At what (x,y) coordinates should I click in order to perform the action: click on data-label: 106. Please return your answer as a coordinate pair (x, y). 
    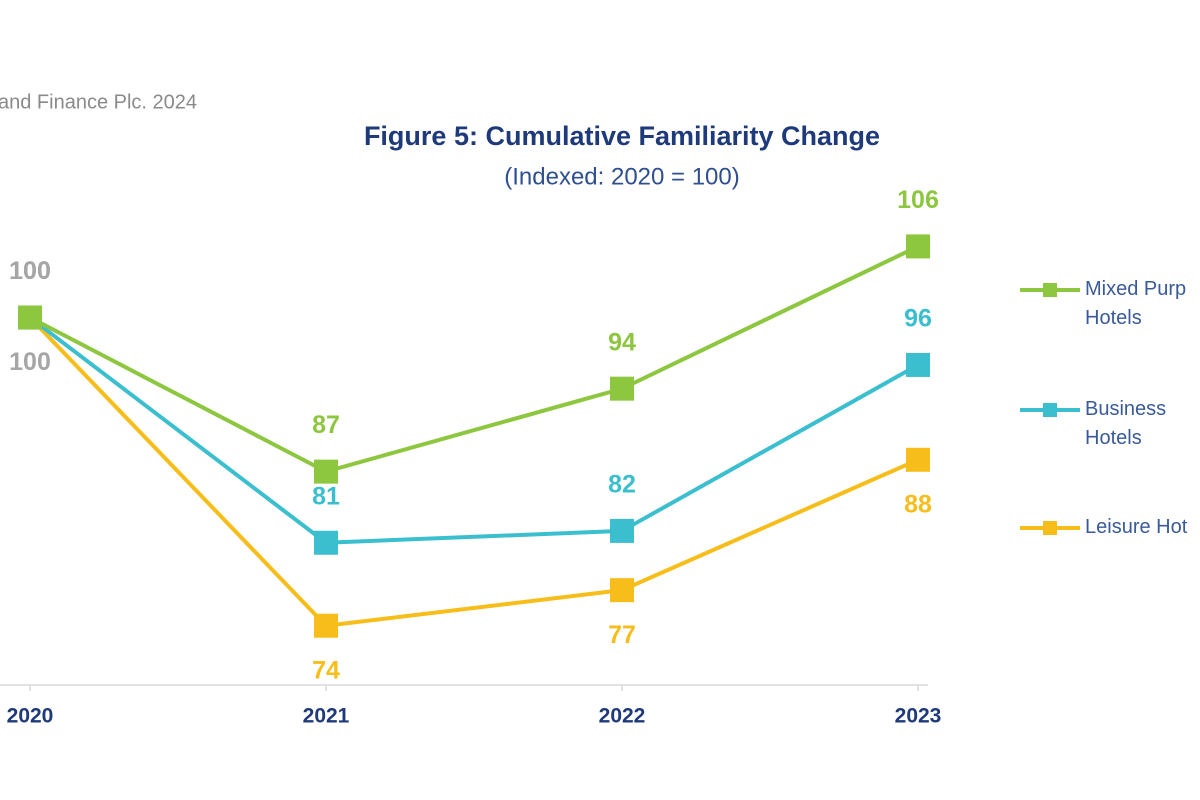
    Looking at the image, I should click on (918, 200).